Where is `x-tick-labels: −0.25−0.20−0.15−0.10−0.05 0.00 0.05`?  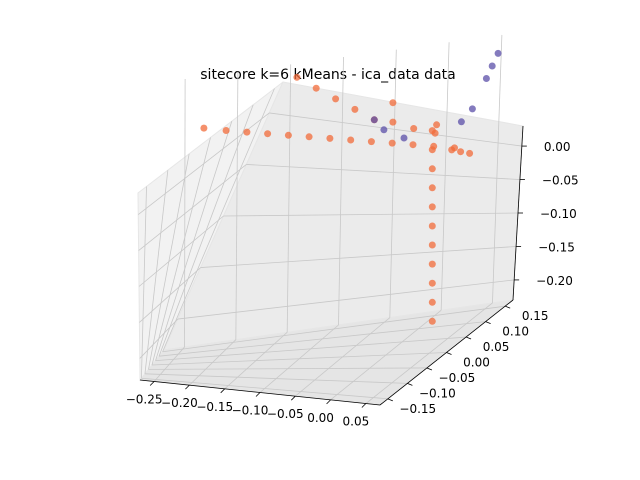
x-tick-labels: −0.25−0.20−0.15−0.10−0.05 0.00 0.05 is located at coordinates (248, 410).